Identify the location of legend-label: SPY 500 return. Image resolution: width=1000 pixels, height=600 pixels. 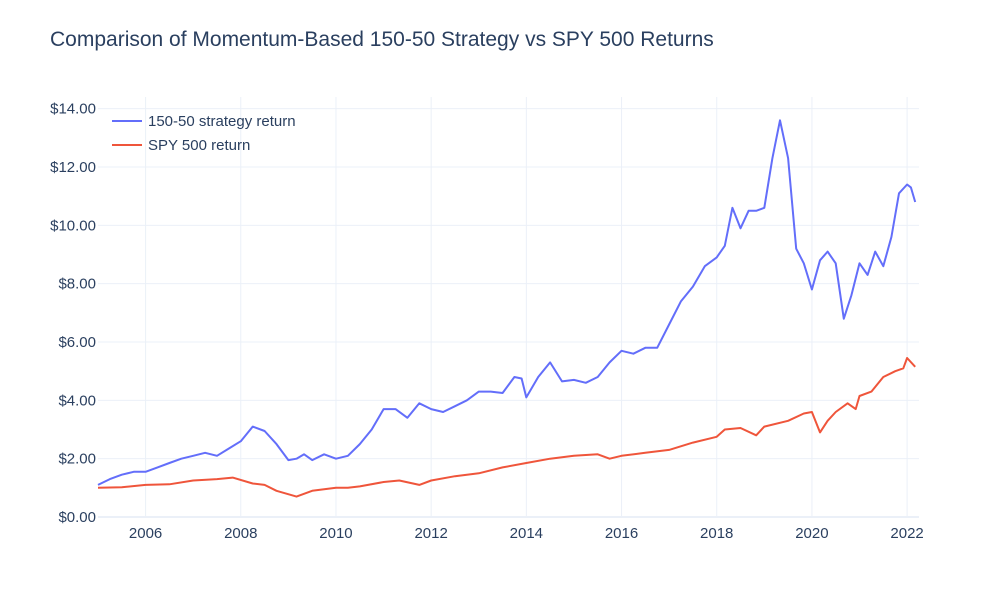
(199, 145).